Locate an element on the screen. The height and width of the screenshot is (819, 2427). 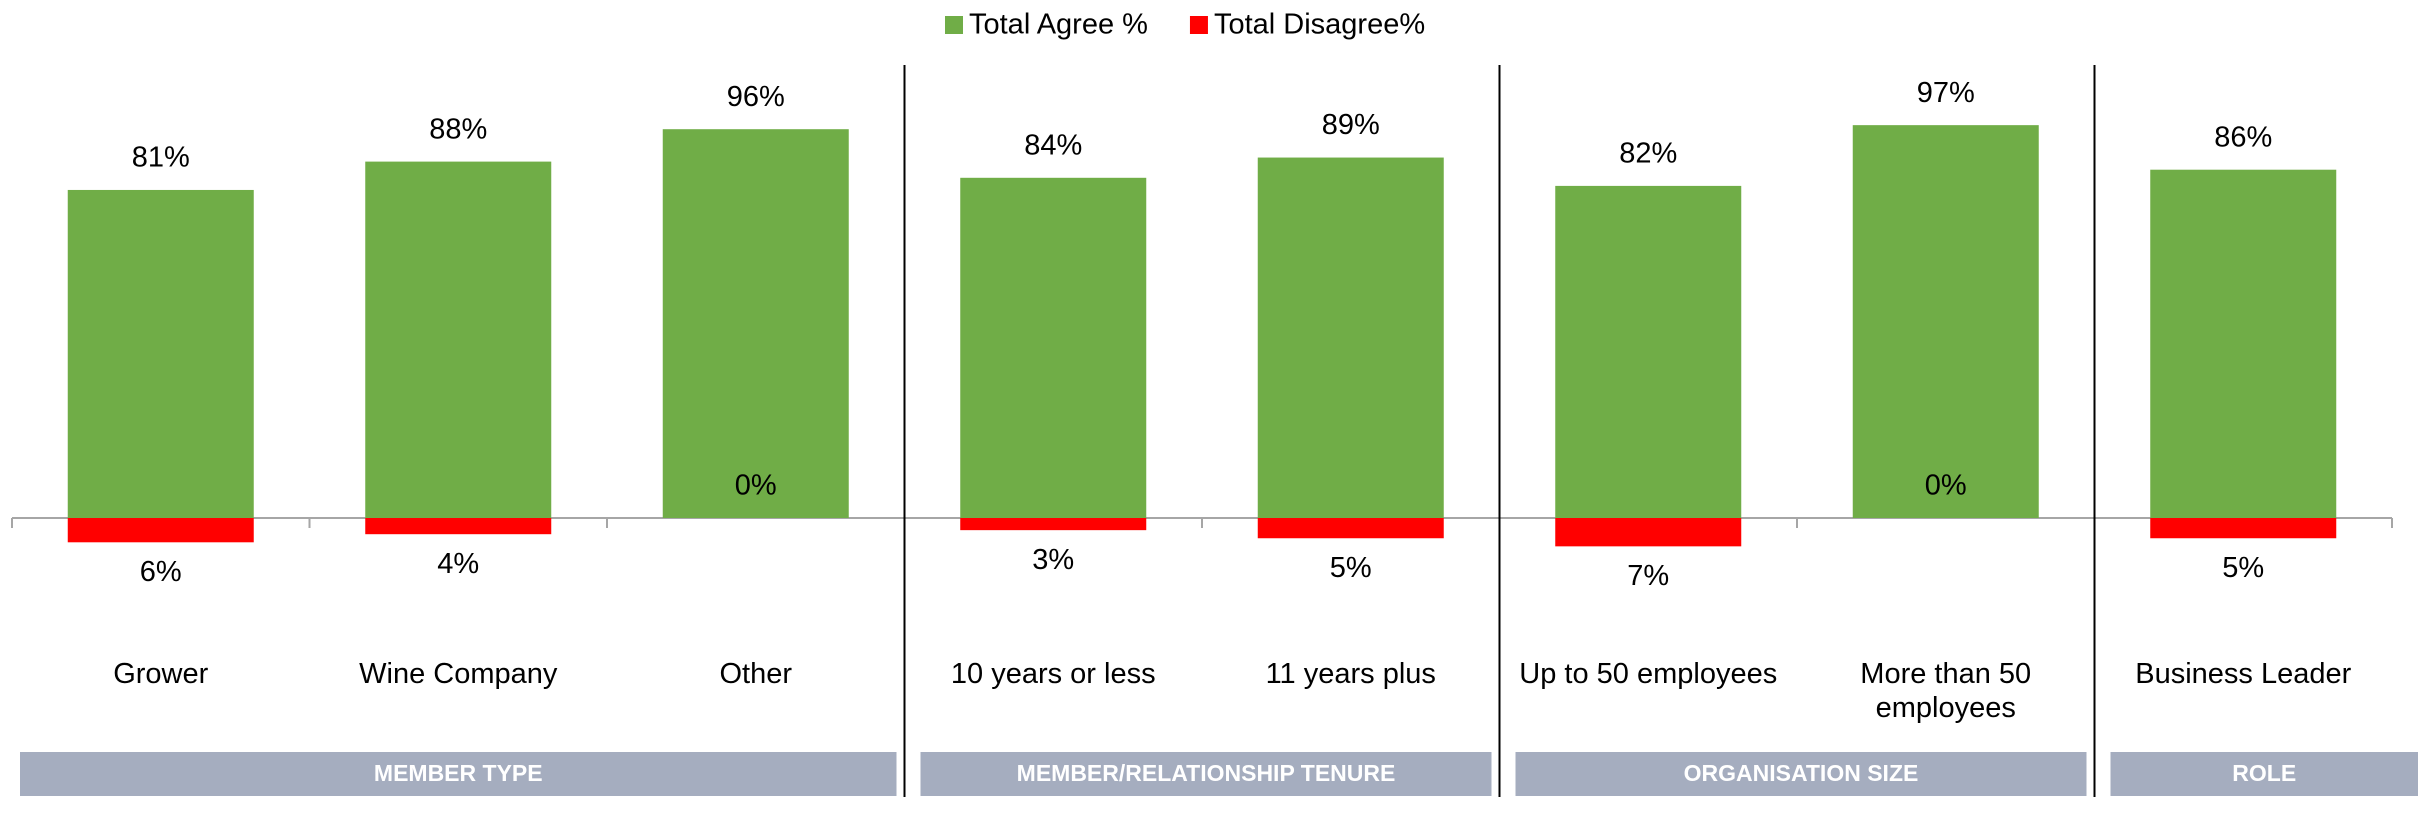
group-label: ORGANISATION SIZE is located at coordinates (1801, 773).